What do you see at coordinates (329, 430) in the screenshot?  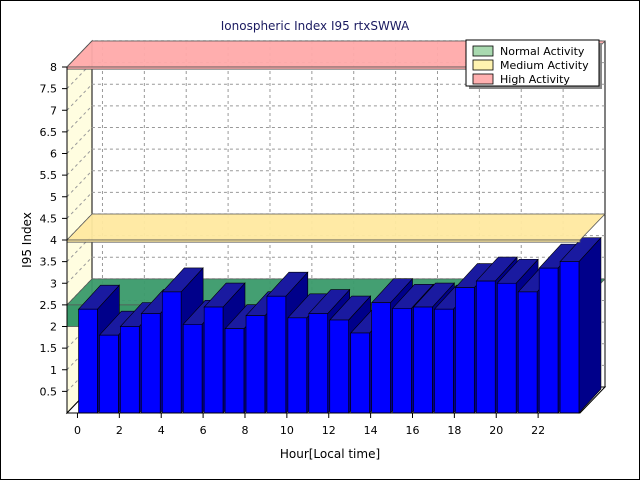 I see `x-tick-label: 12` at bounding box center [329, 430].